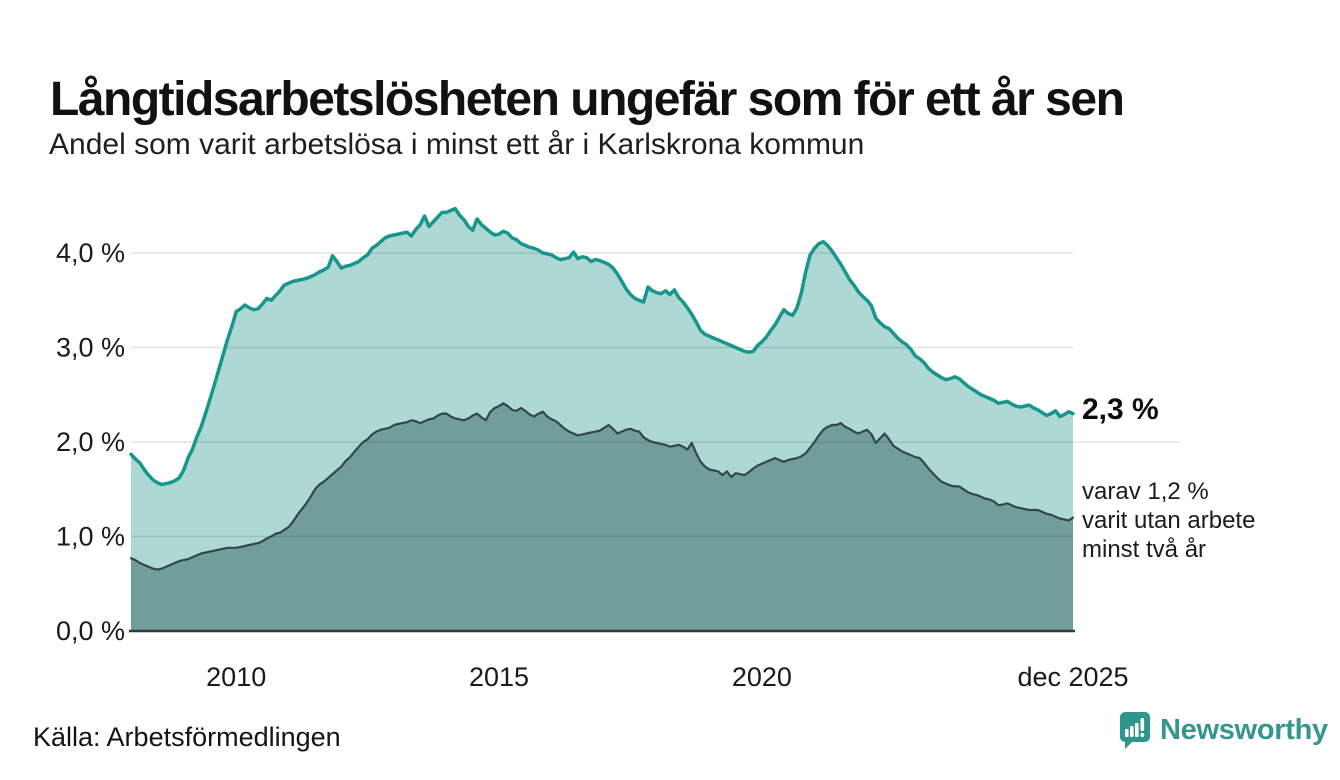  What do you see at coordinates (90, 537) in the screenshot?
I see `y-axis-tick-label: 1,0 %` at bounding box center [90, 537].